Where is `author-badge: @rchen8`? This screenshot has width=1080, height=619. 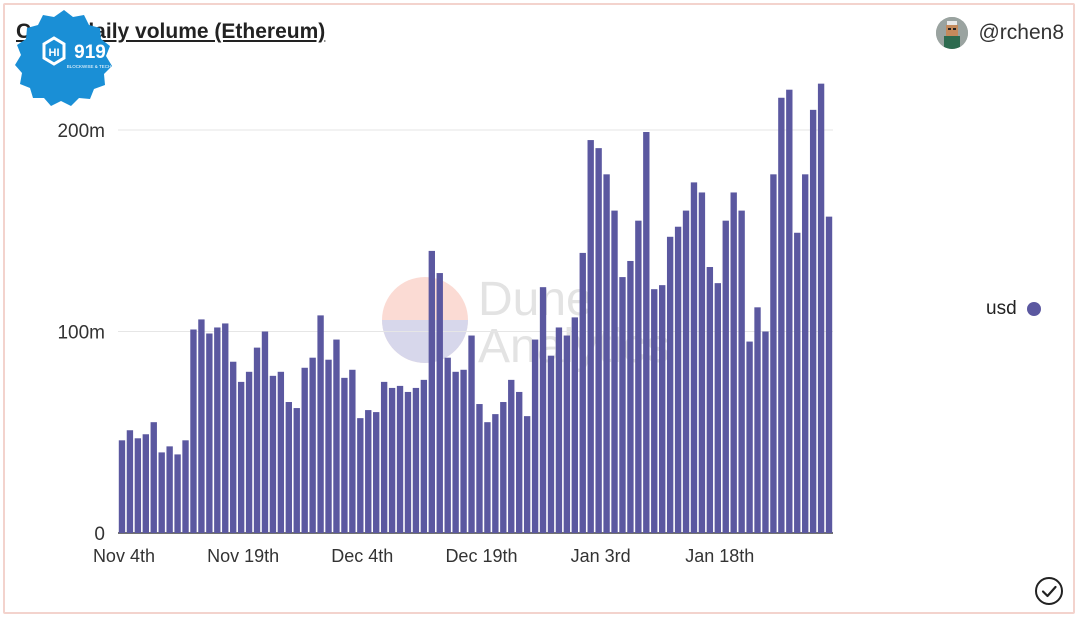 author-badge: @rchen8 is located at coordinates (1000, 33).